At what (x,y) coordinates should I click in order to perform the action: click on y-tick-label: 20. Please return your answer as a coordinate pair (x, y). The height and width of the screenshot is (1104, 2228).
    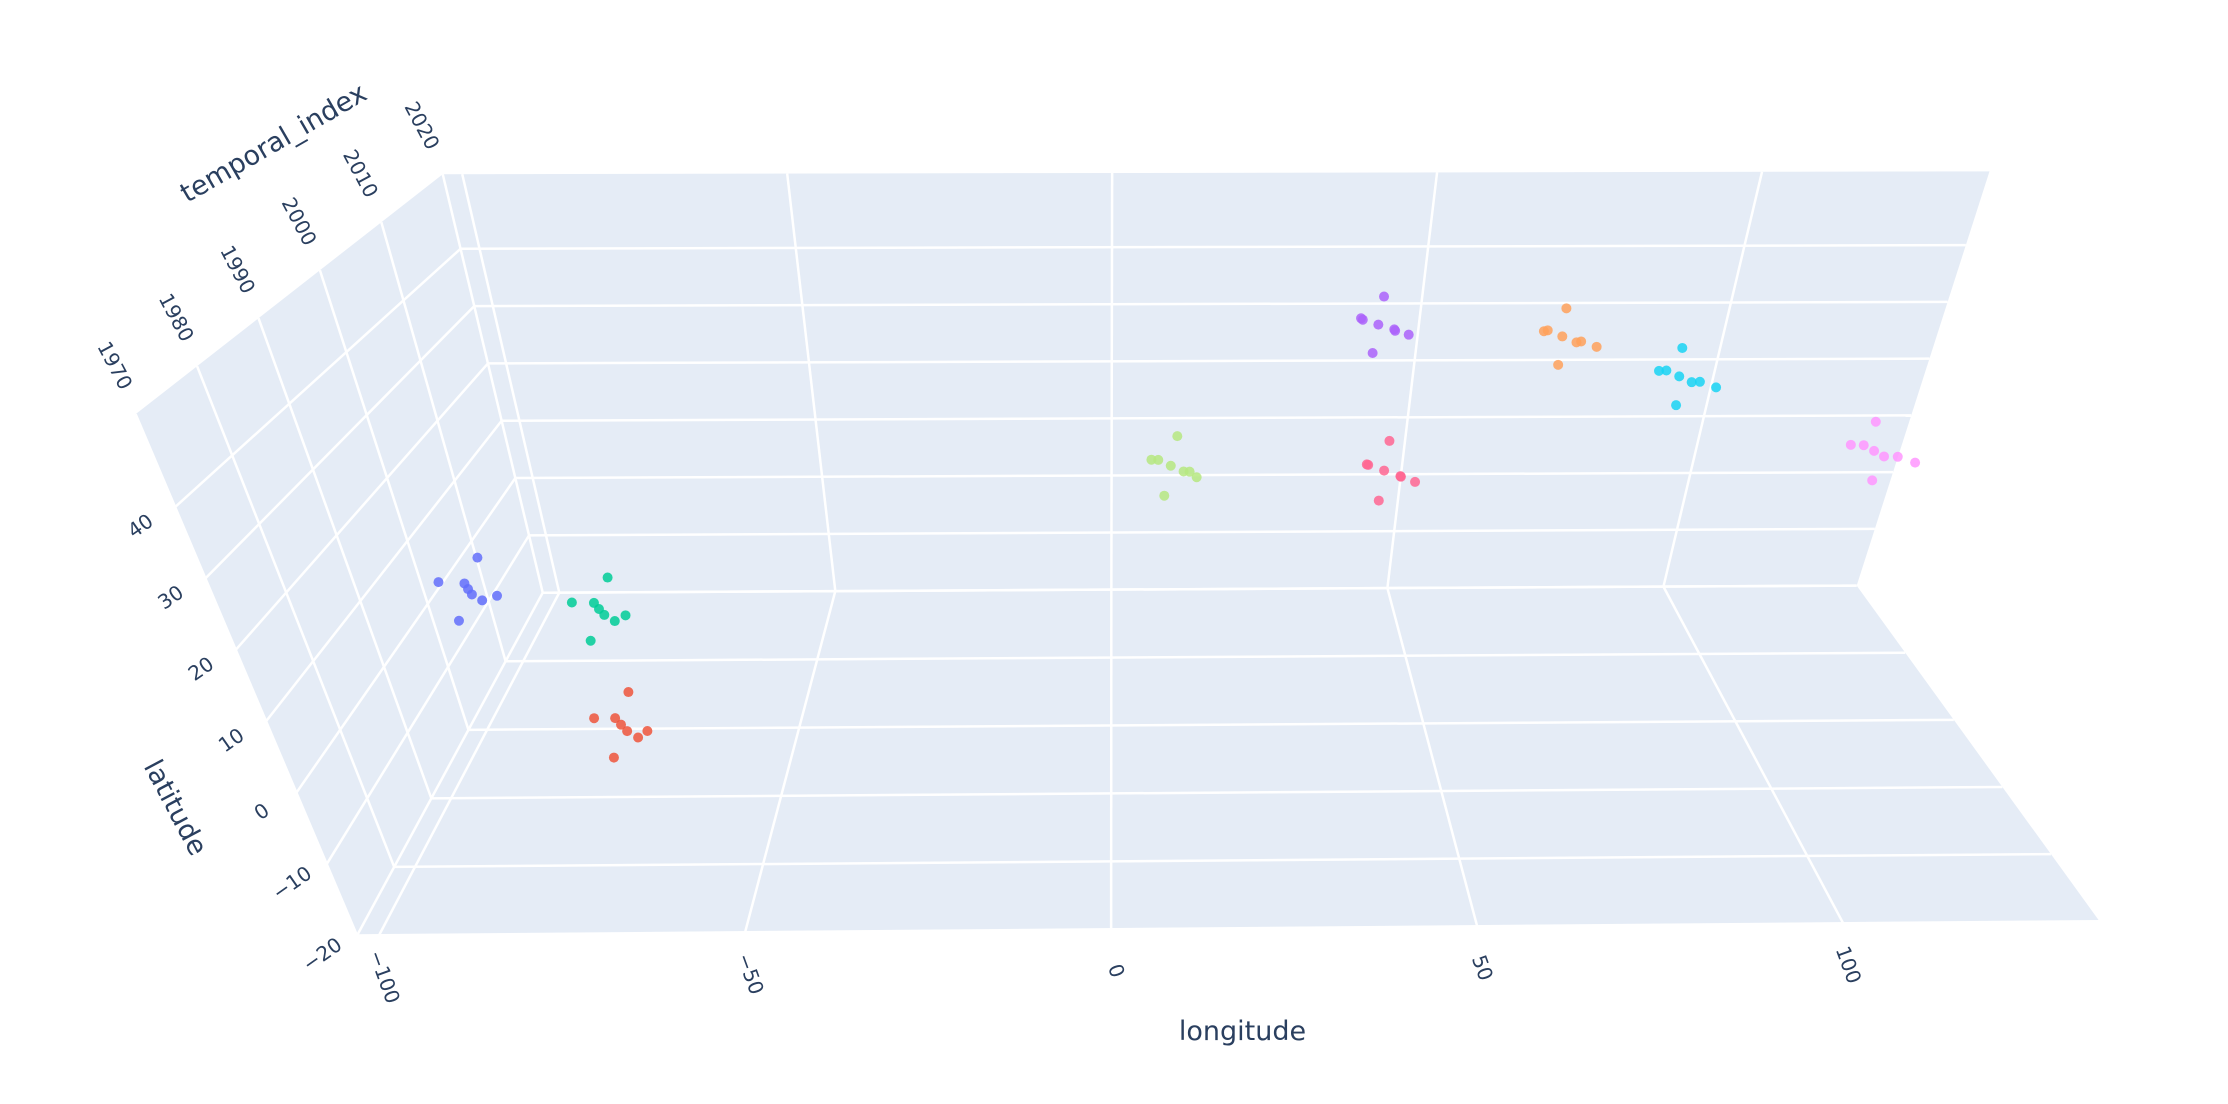
    Looking at the image, I should click on (201, 668).